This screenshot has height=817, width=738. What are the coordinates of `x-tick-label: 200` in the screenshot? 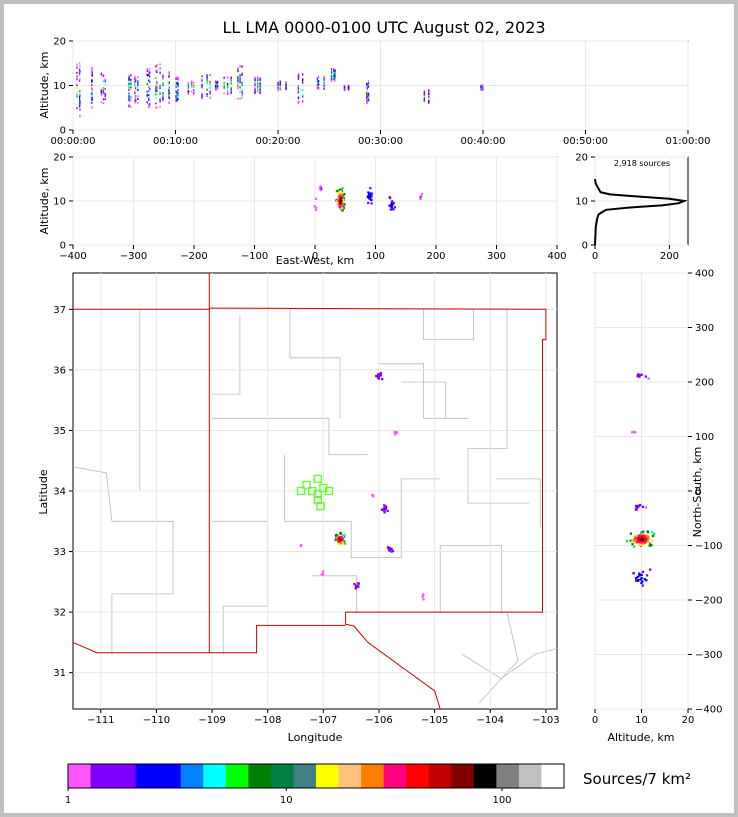 It's located at (669, 256).